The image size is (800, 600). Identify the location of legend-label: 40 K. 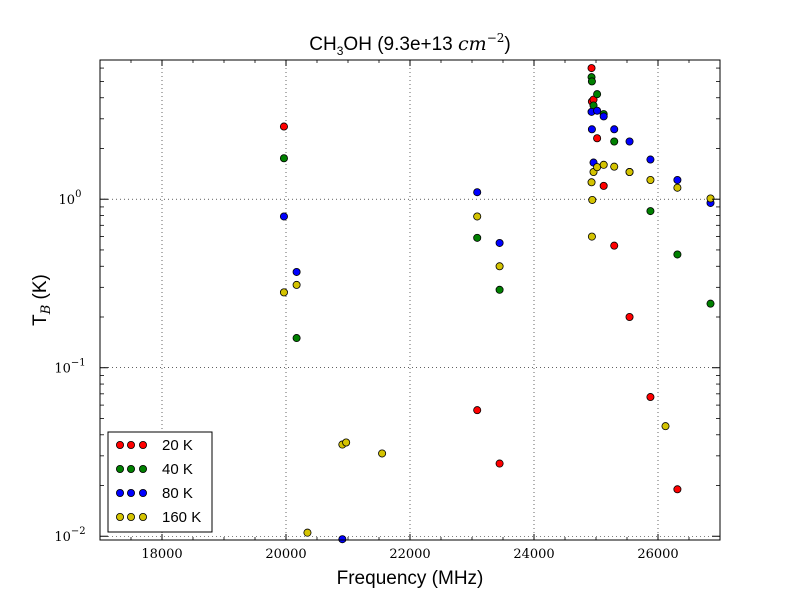
(177, 469).